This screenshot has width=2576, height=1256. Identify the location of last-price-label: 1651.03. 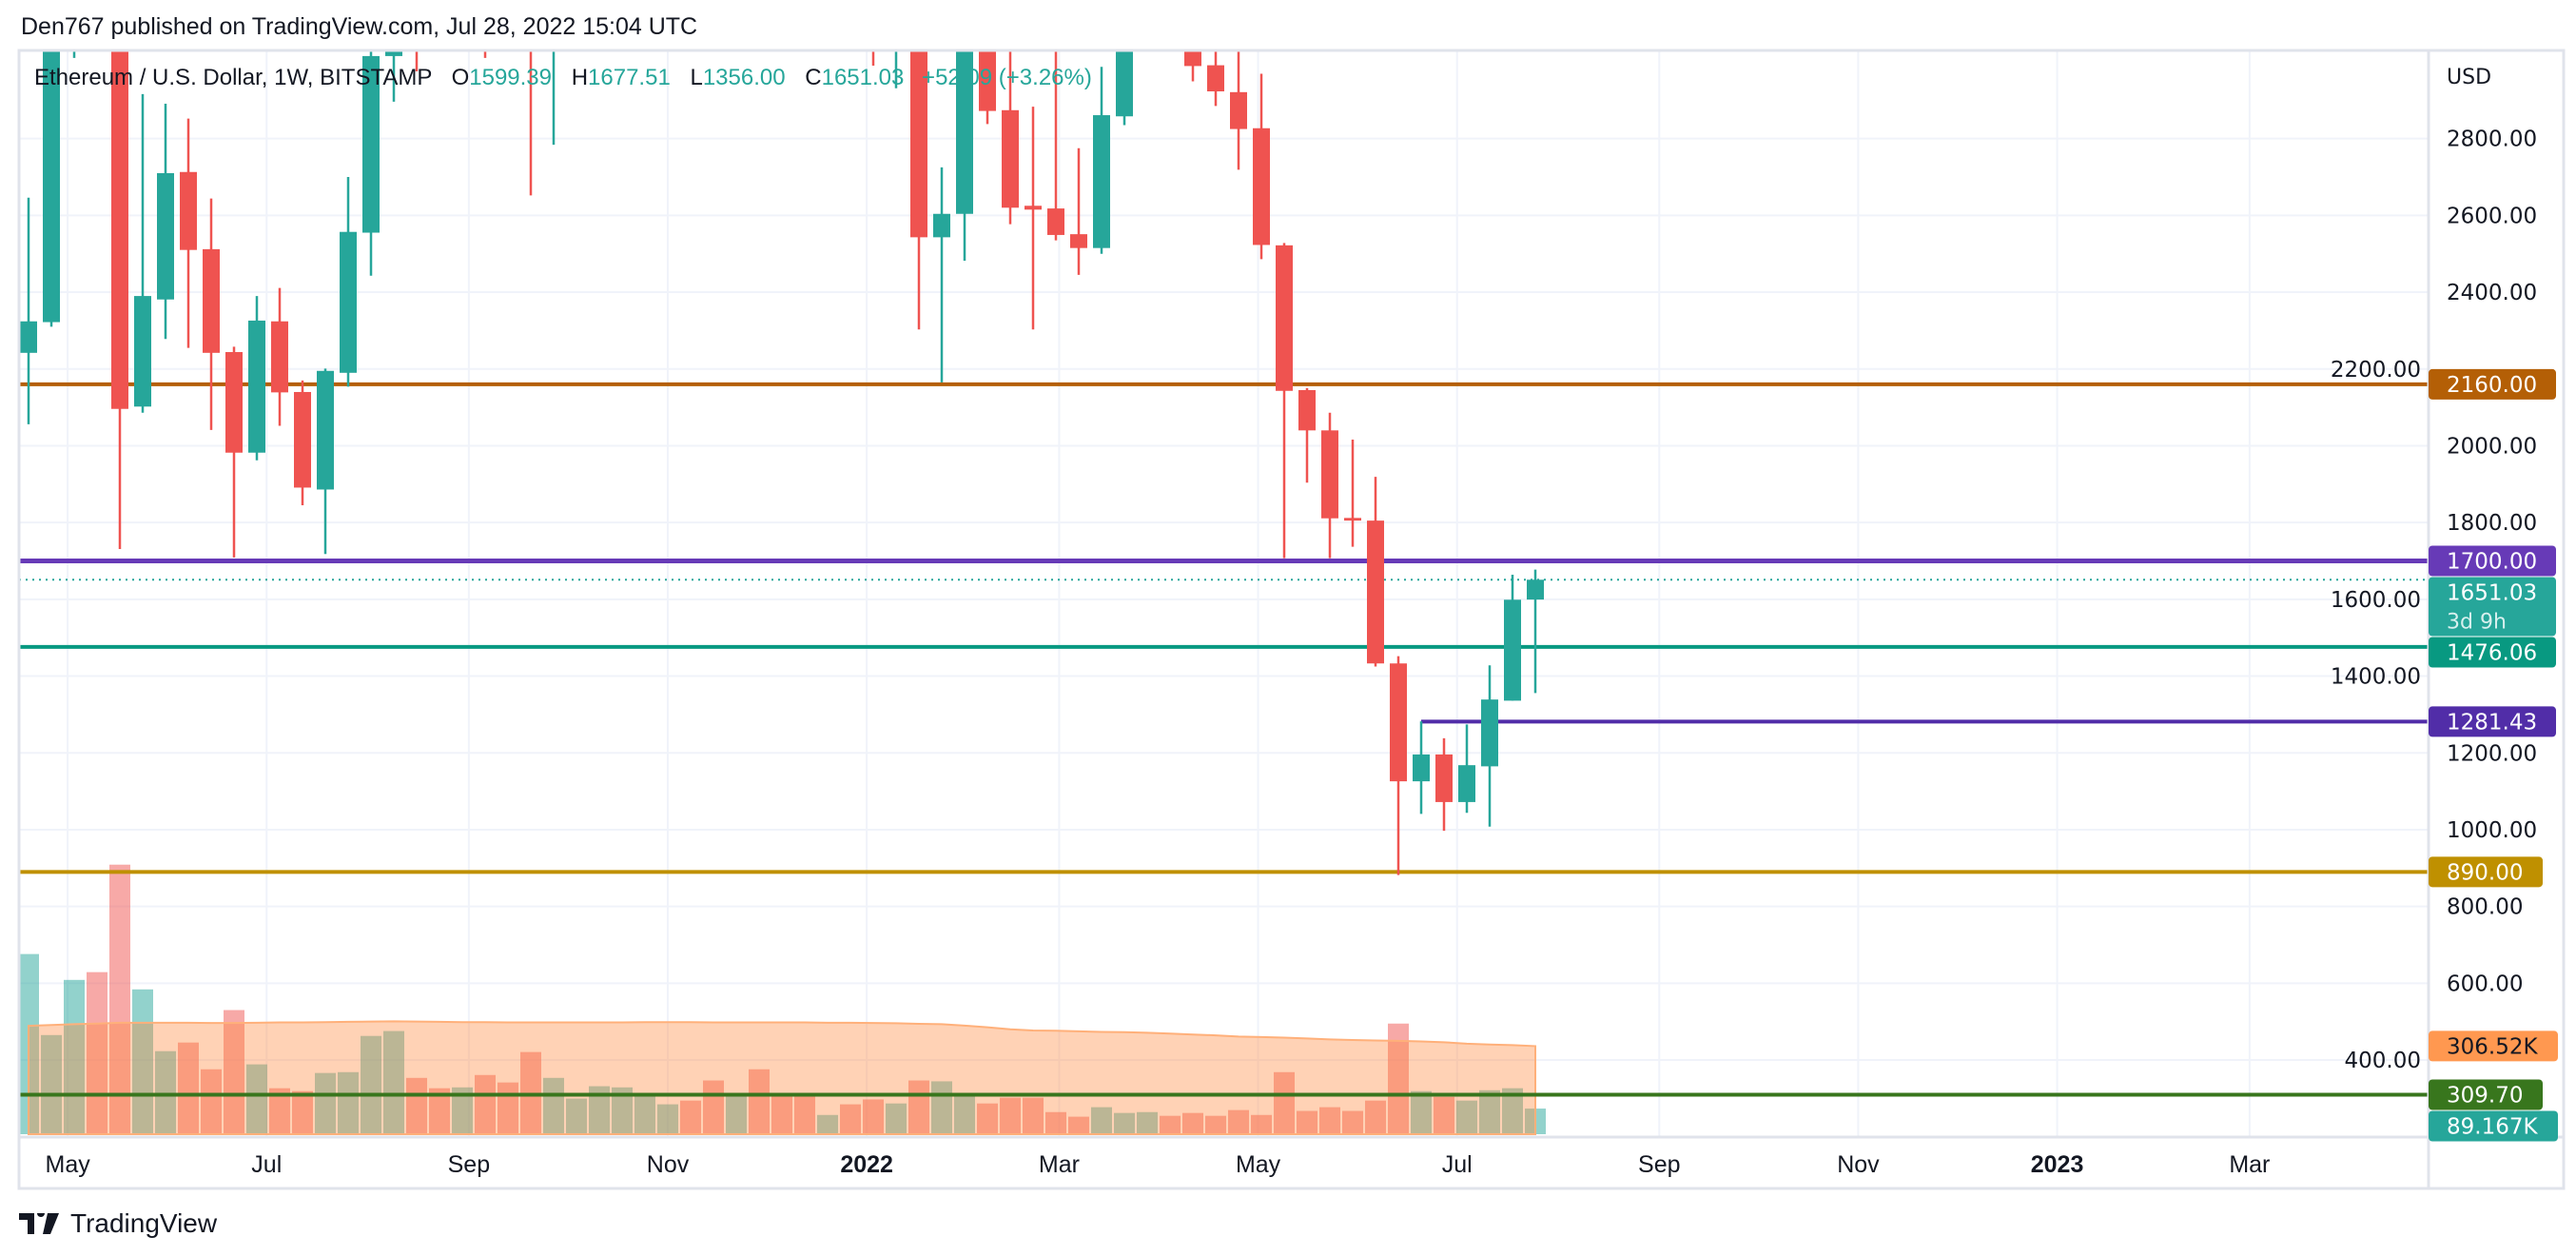
(2492, 594).